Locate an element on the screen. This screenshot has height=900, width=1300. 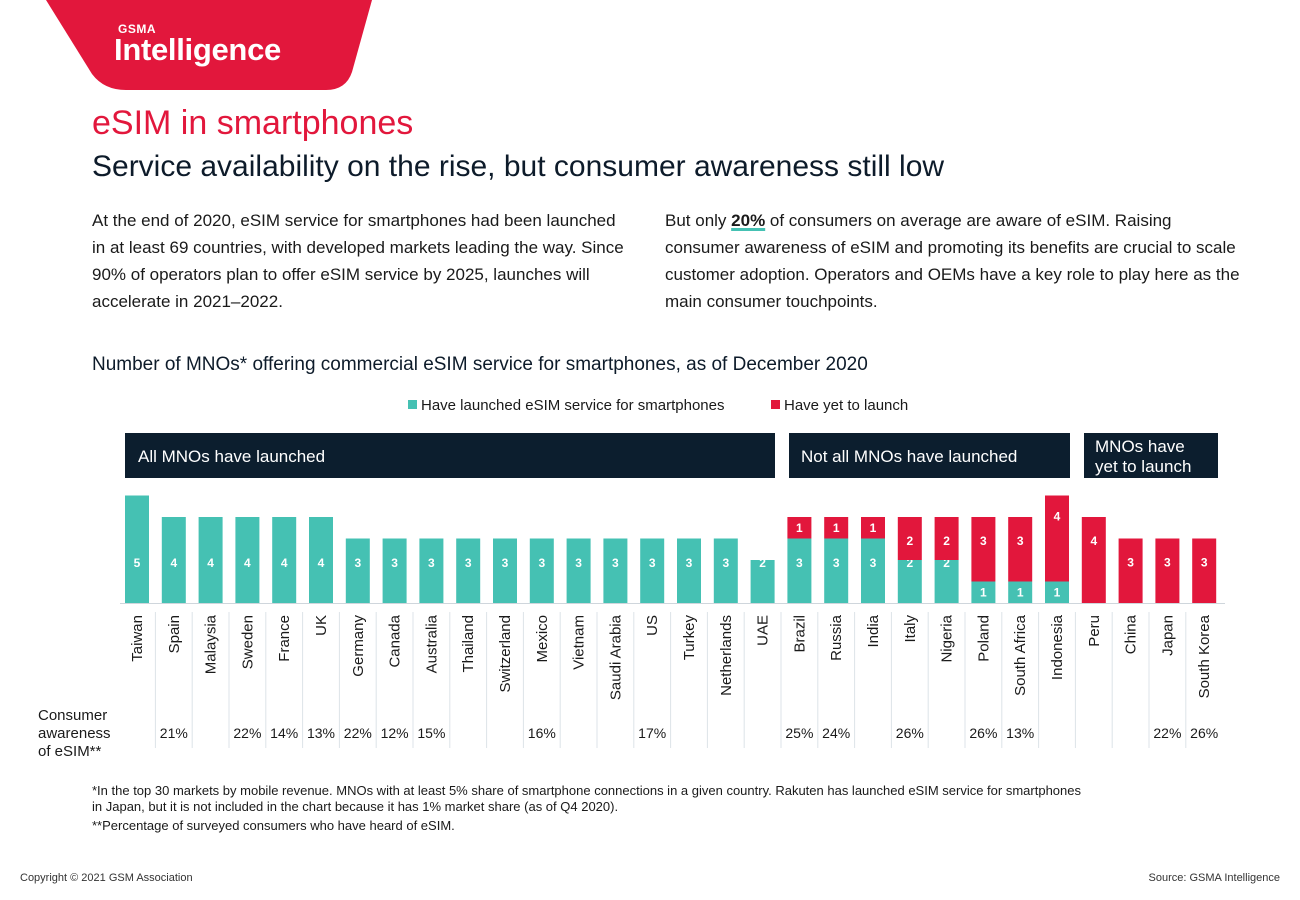
category-label-brazil: Brazil is located at coordinates (799, 634).